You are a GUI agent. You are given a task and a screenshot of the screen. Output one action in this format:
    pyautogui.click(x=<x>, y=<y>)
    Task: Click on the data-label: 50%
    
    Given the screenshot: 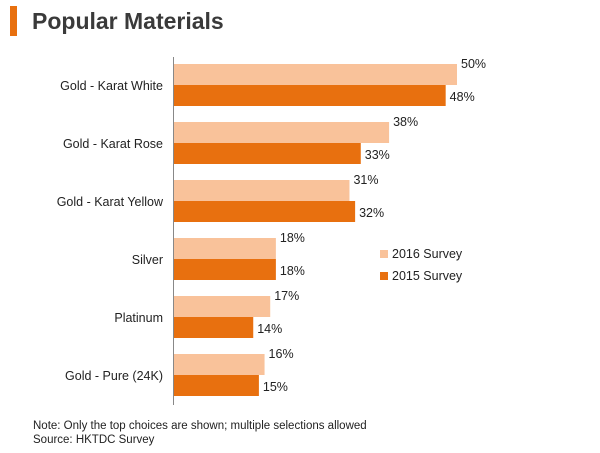 What is the action you would take?
    pyautogui.click(x=473, y=64)
    